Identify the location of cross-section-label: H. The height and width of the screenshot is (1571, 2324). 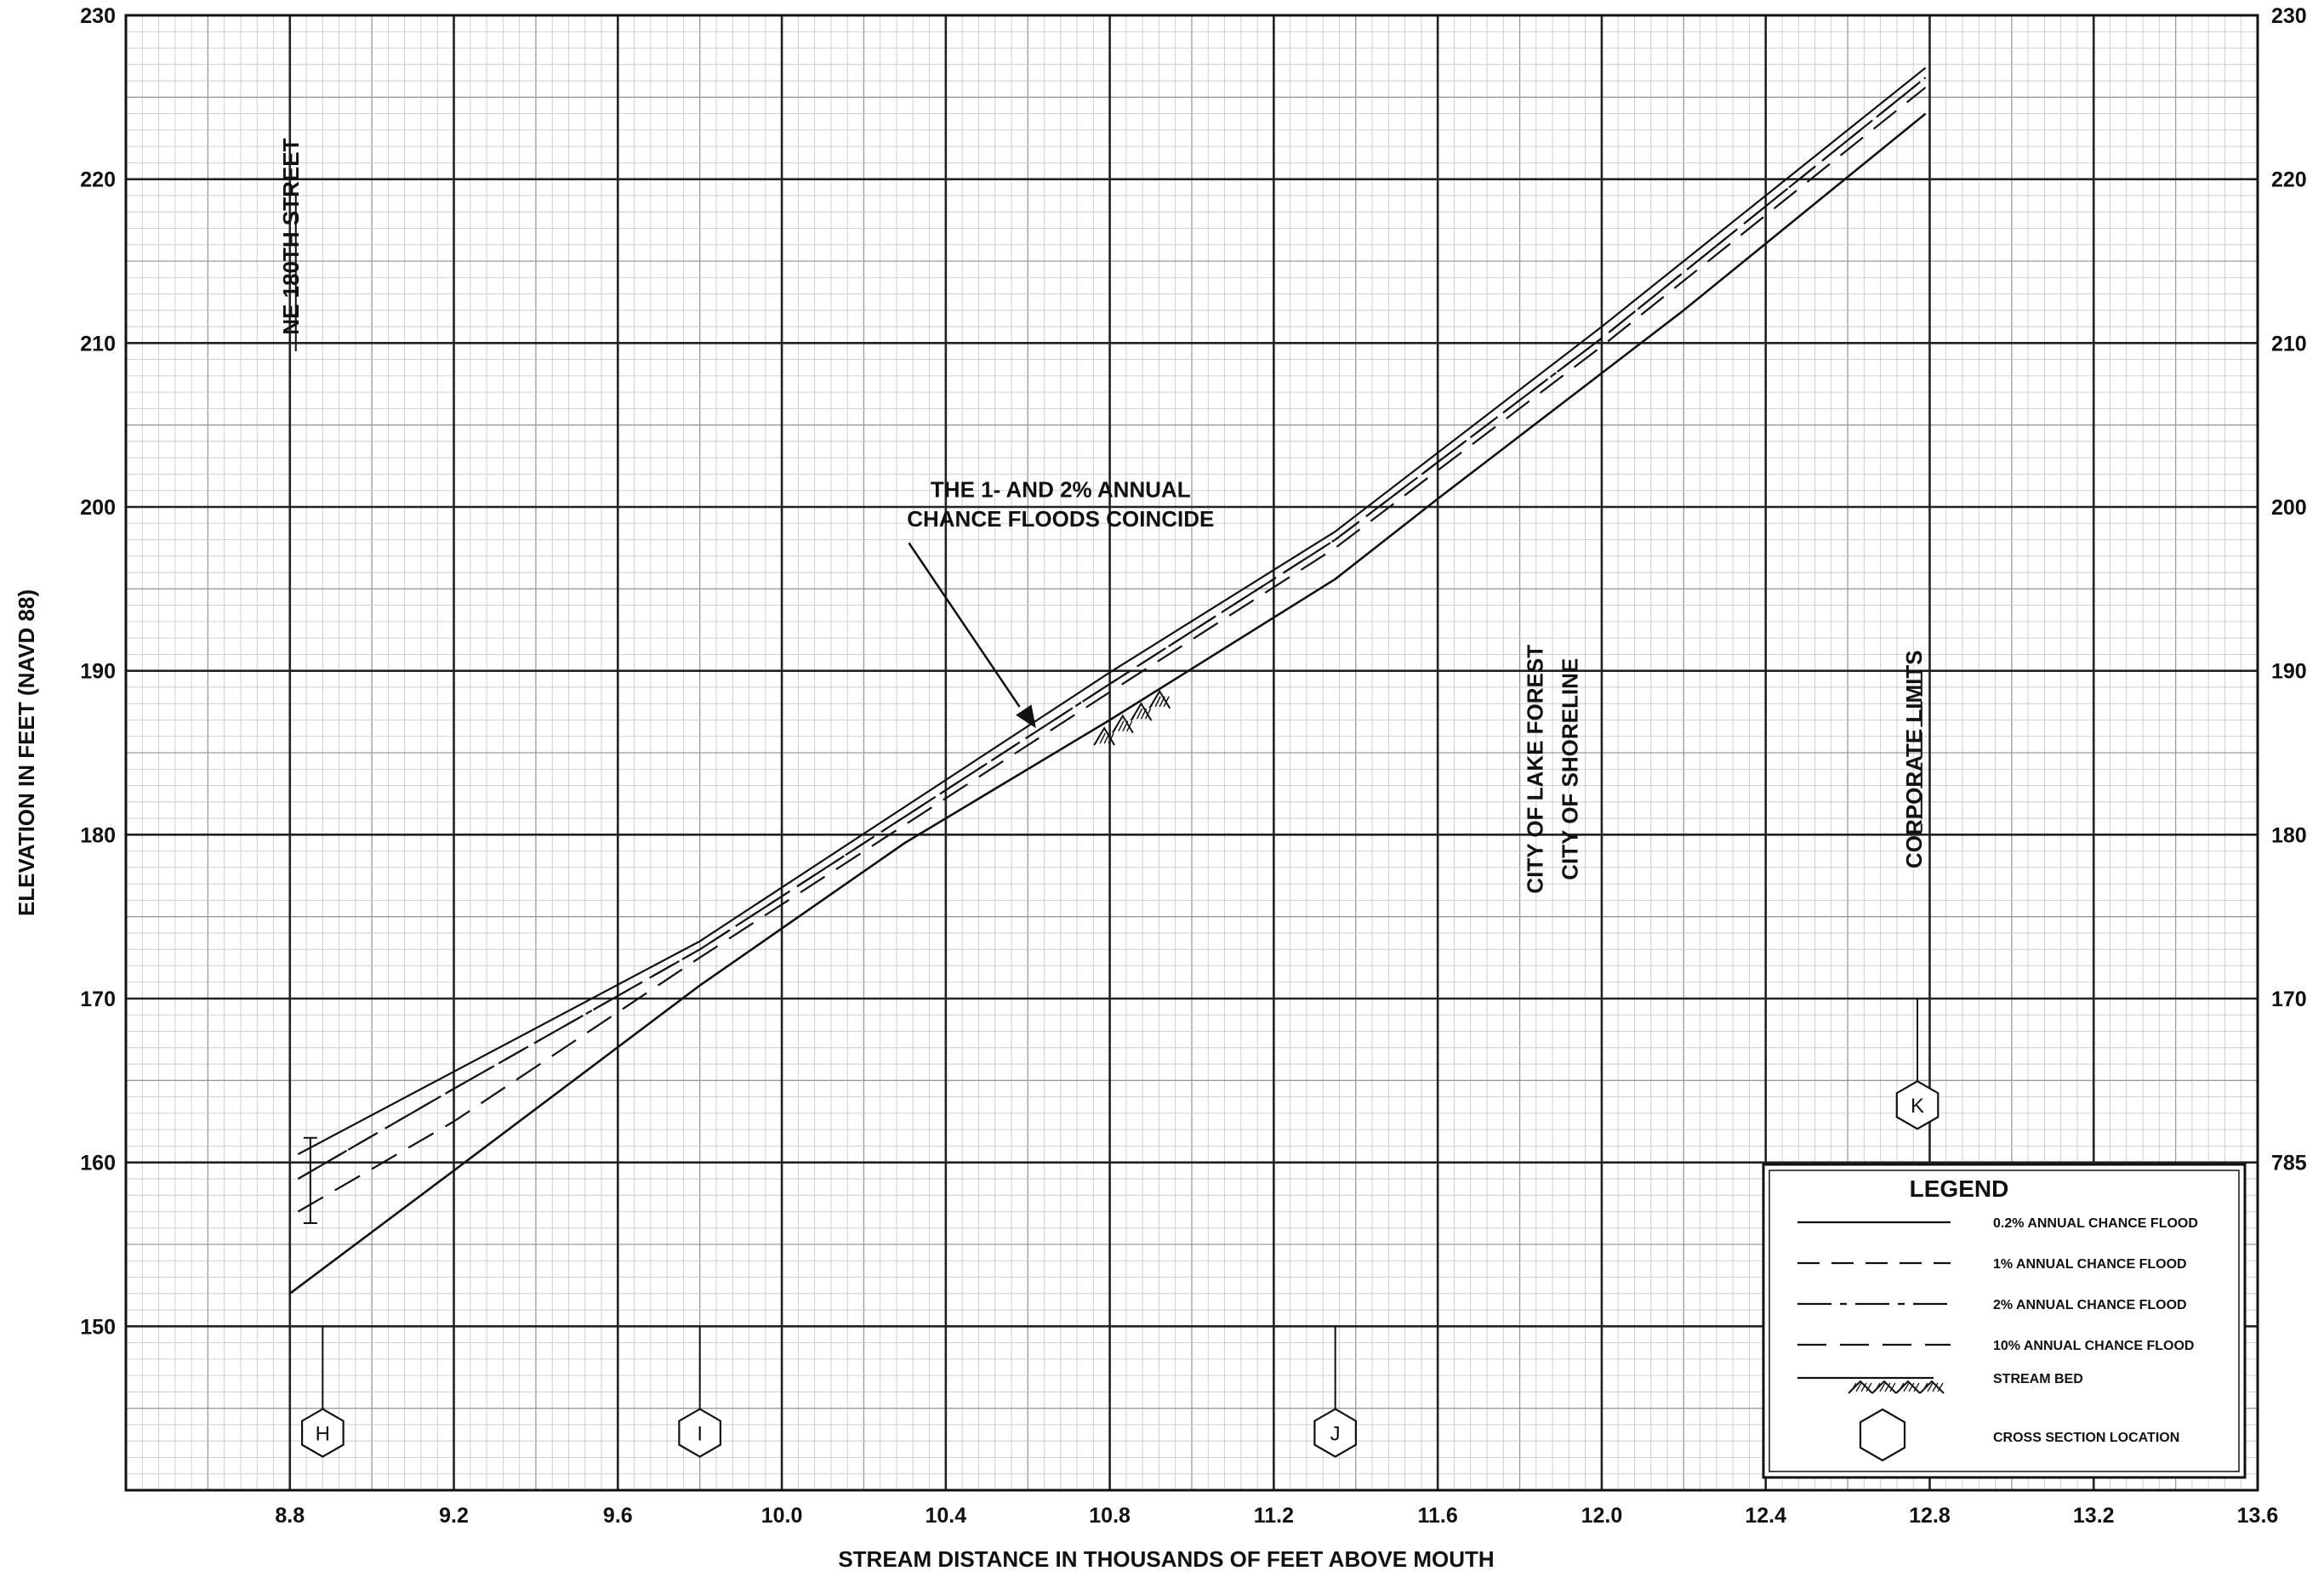
(323, 1434).